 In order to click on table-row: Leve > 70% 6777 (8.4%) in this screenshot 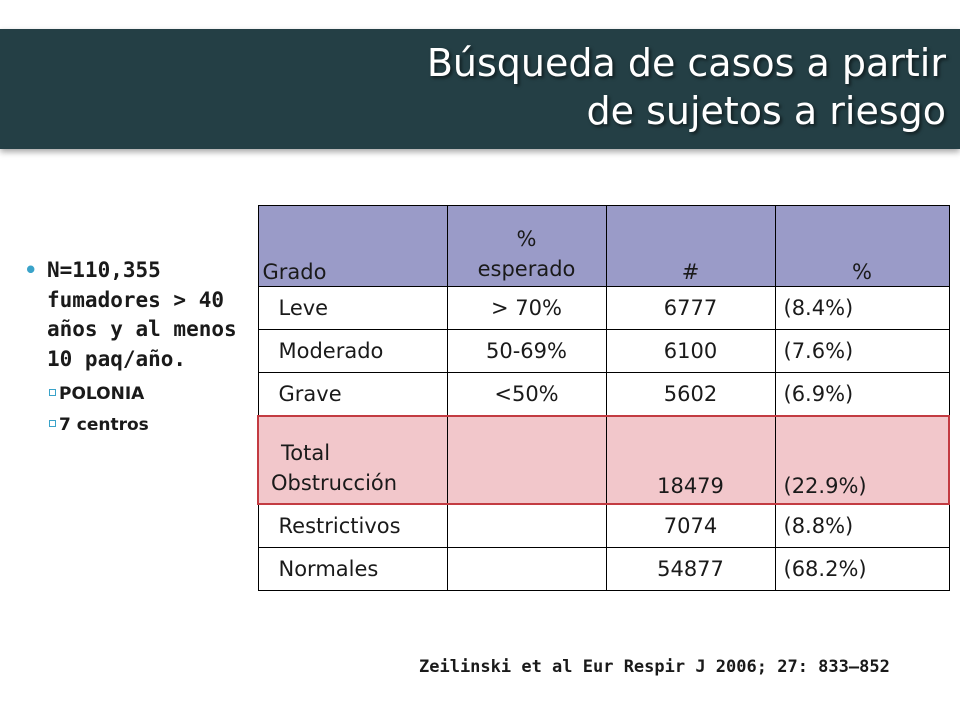, I will do `click(603, 308)`.